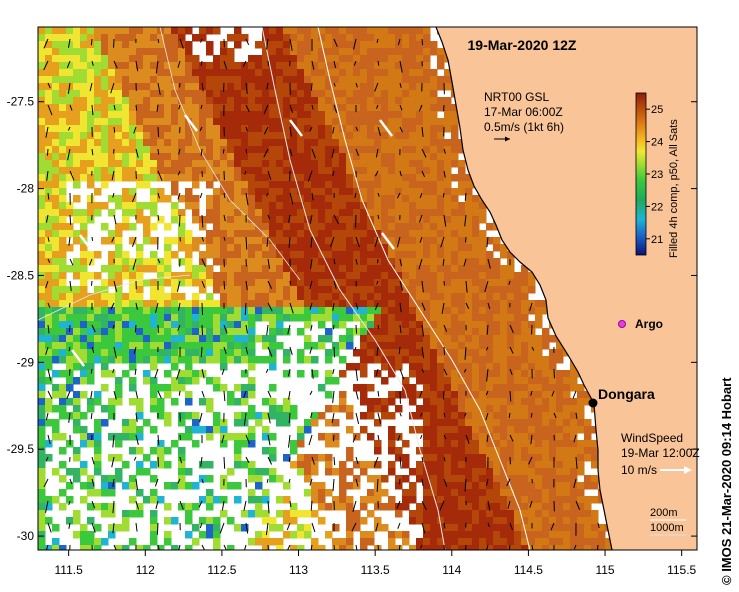 The image size is (739, 592). What do you see at coordinates (657, 110) in the screenshot?
I see `colorbar-tick-label: 25` at bounding box center [657, 110].